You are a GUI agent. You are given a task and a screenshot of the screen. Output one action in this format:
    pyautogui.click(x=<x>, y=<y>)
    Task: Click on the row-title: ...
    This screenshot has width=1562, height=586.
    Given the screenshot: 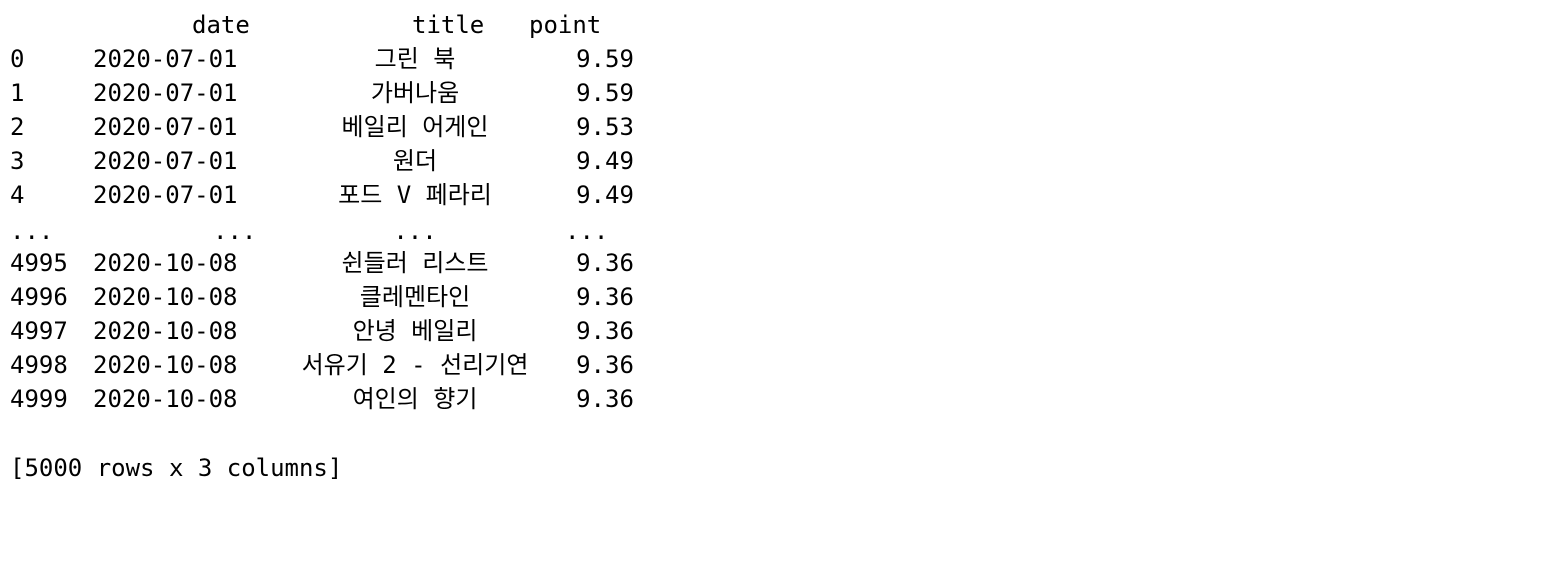 What is the action you would take?
    pyautogui.click(x=415, y=231)
    